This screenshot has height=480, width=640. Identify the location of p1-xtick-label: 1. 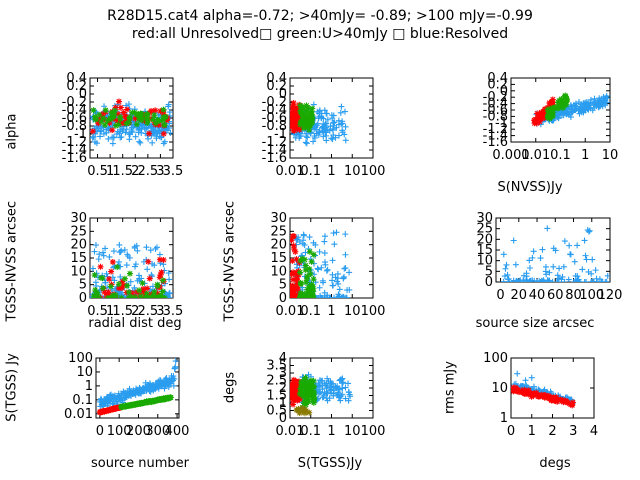
(110, 171).